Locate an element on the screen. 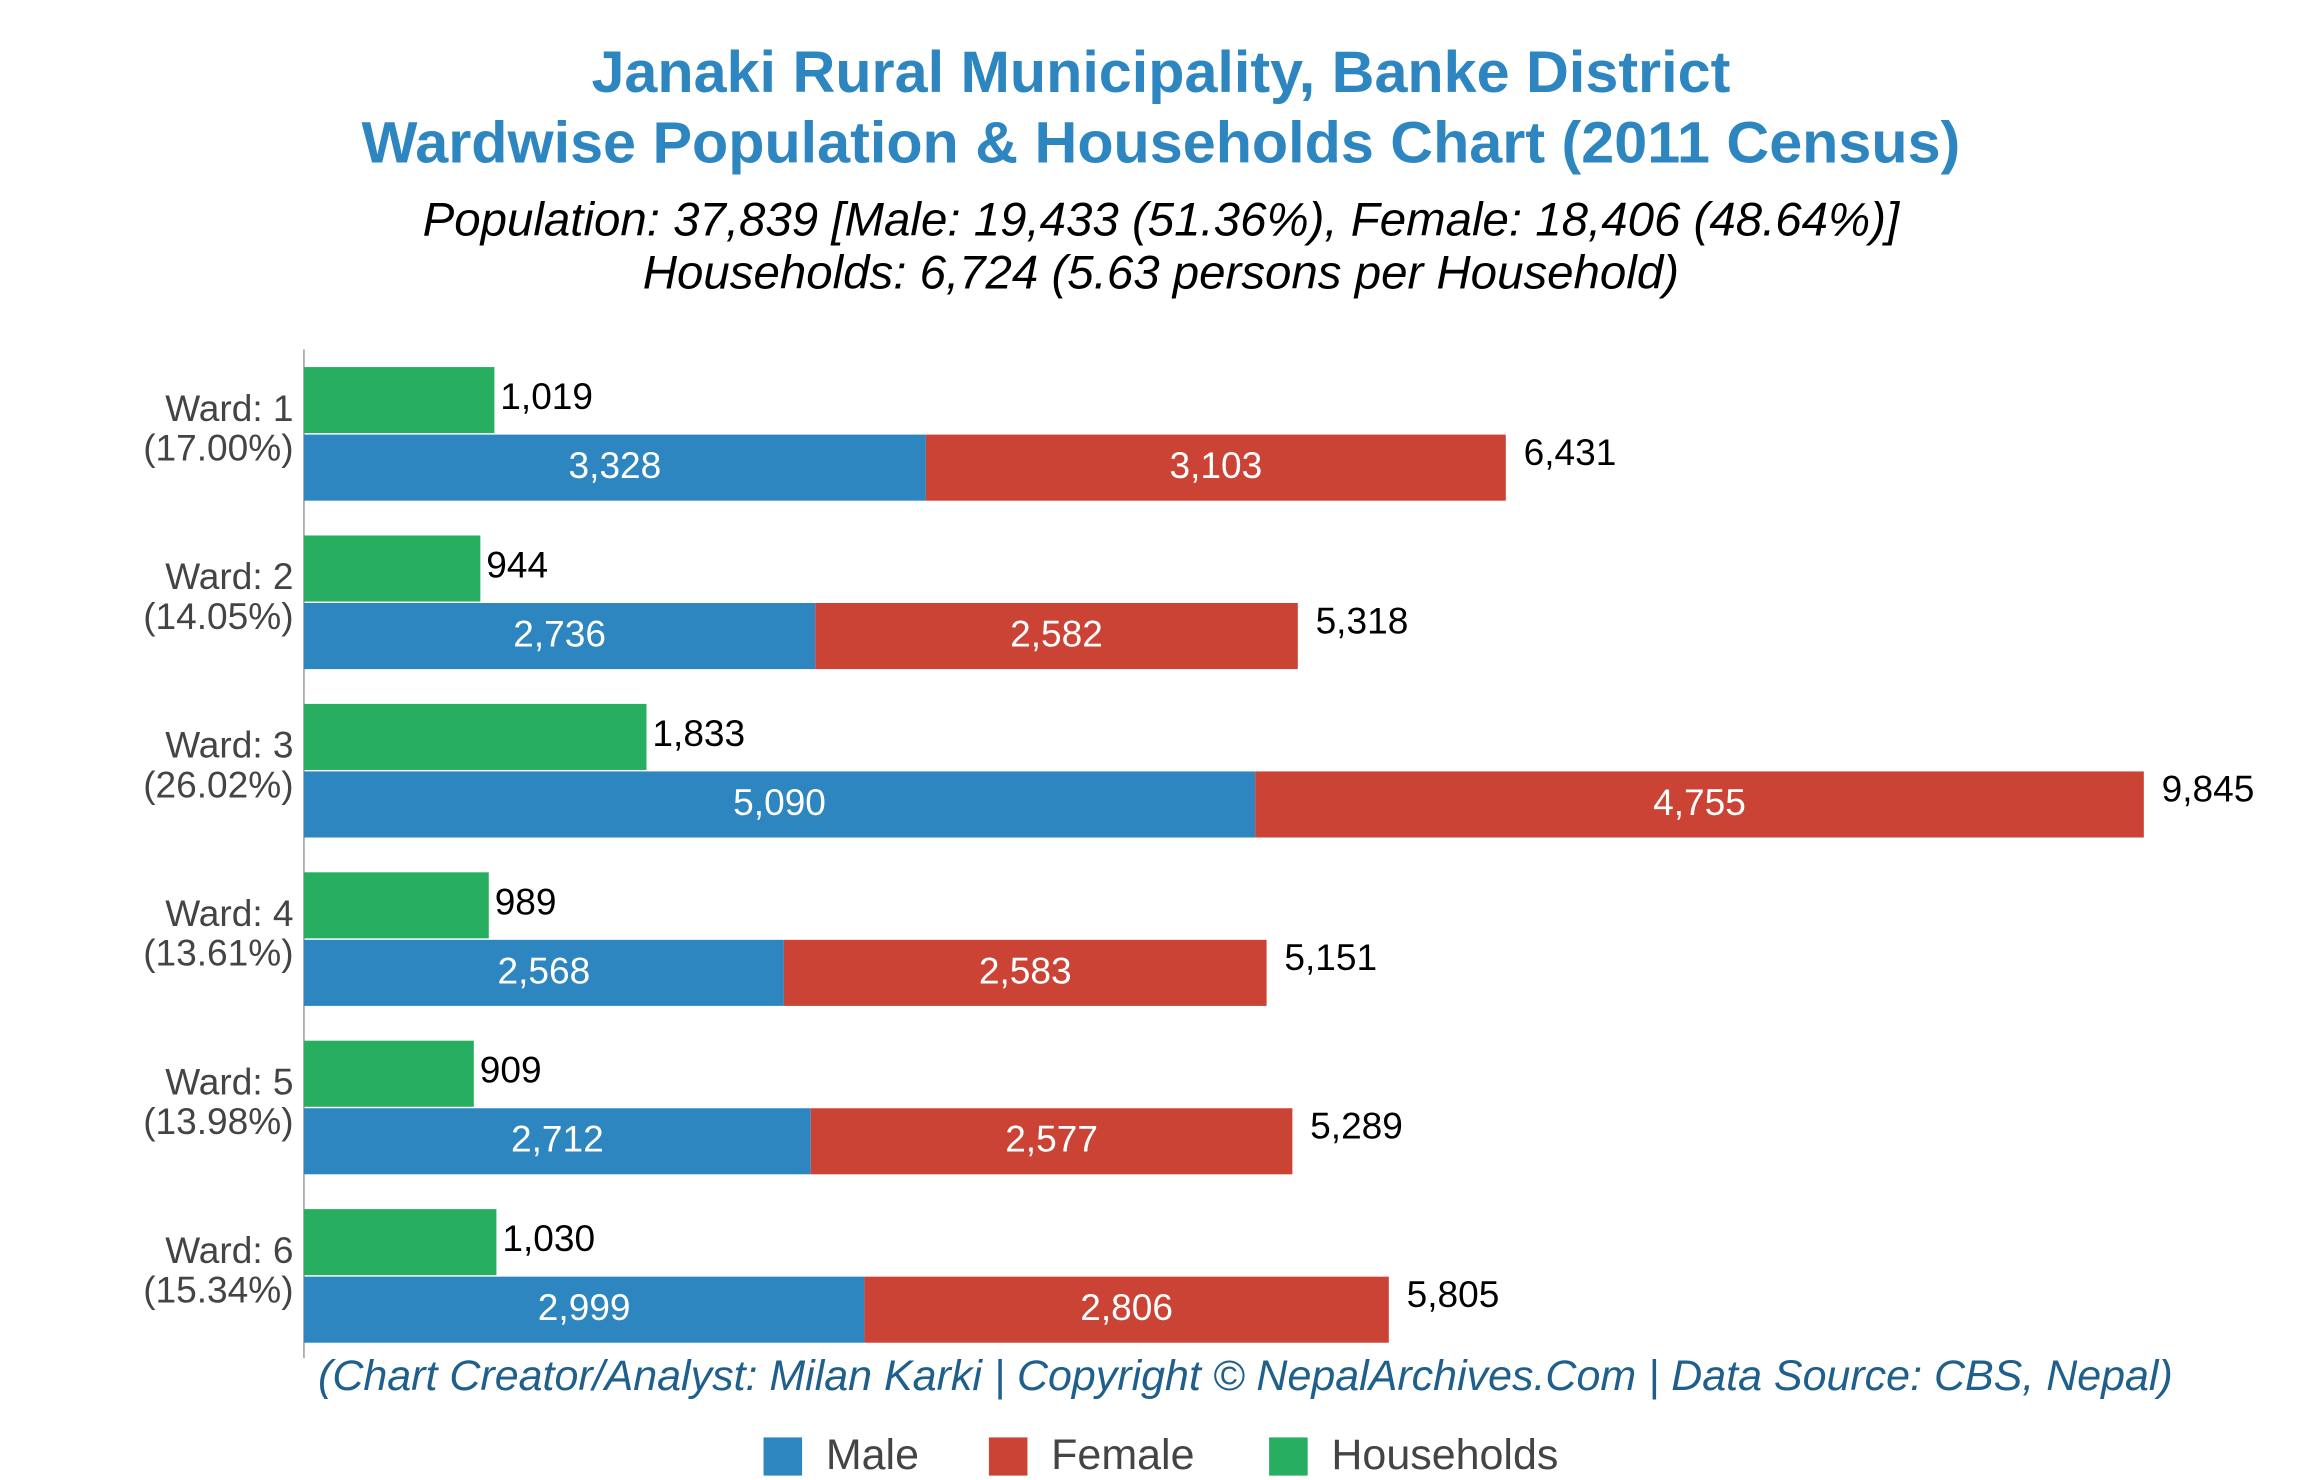 Image resolution: width=2304 pixels, height=1480 pixels. legend-label: Households is located at coordinates (1444, 1455).